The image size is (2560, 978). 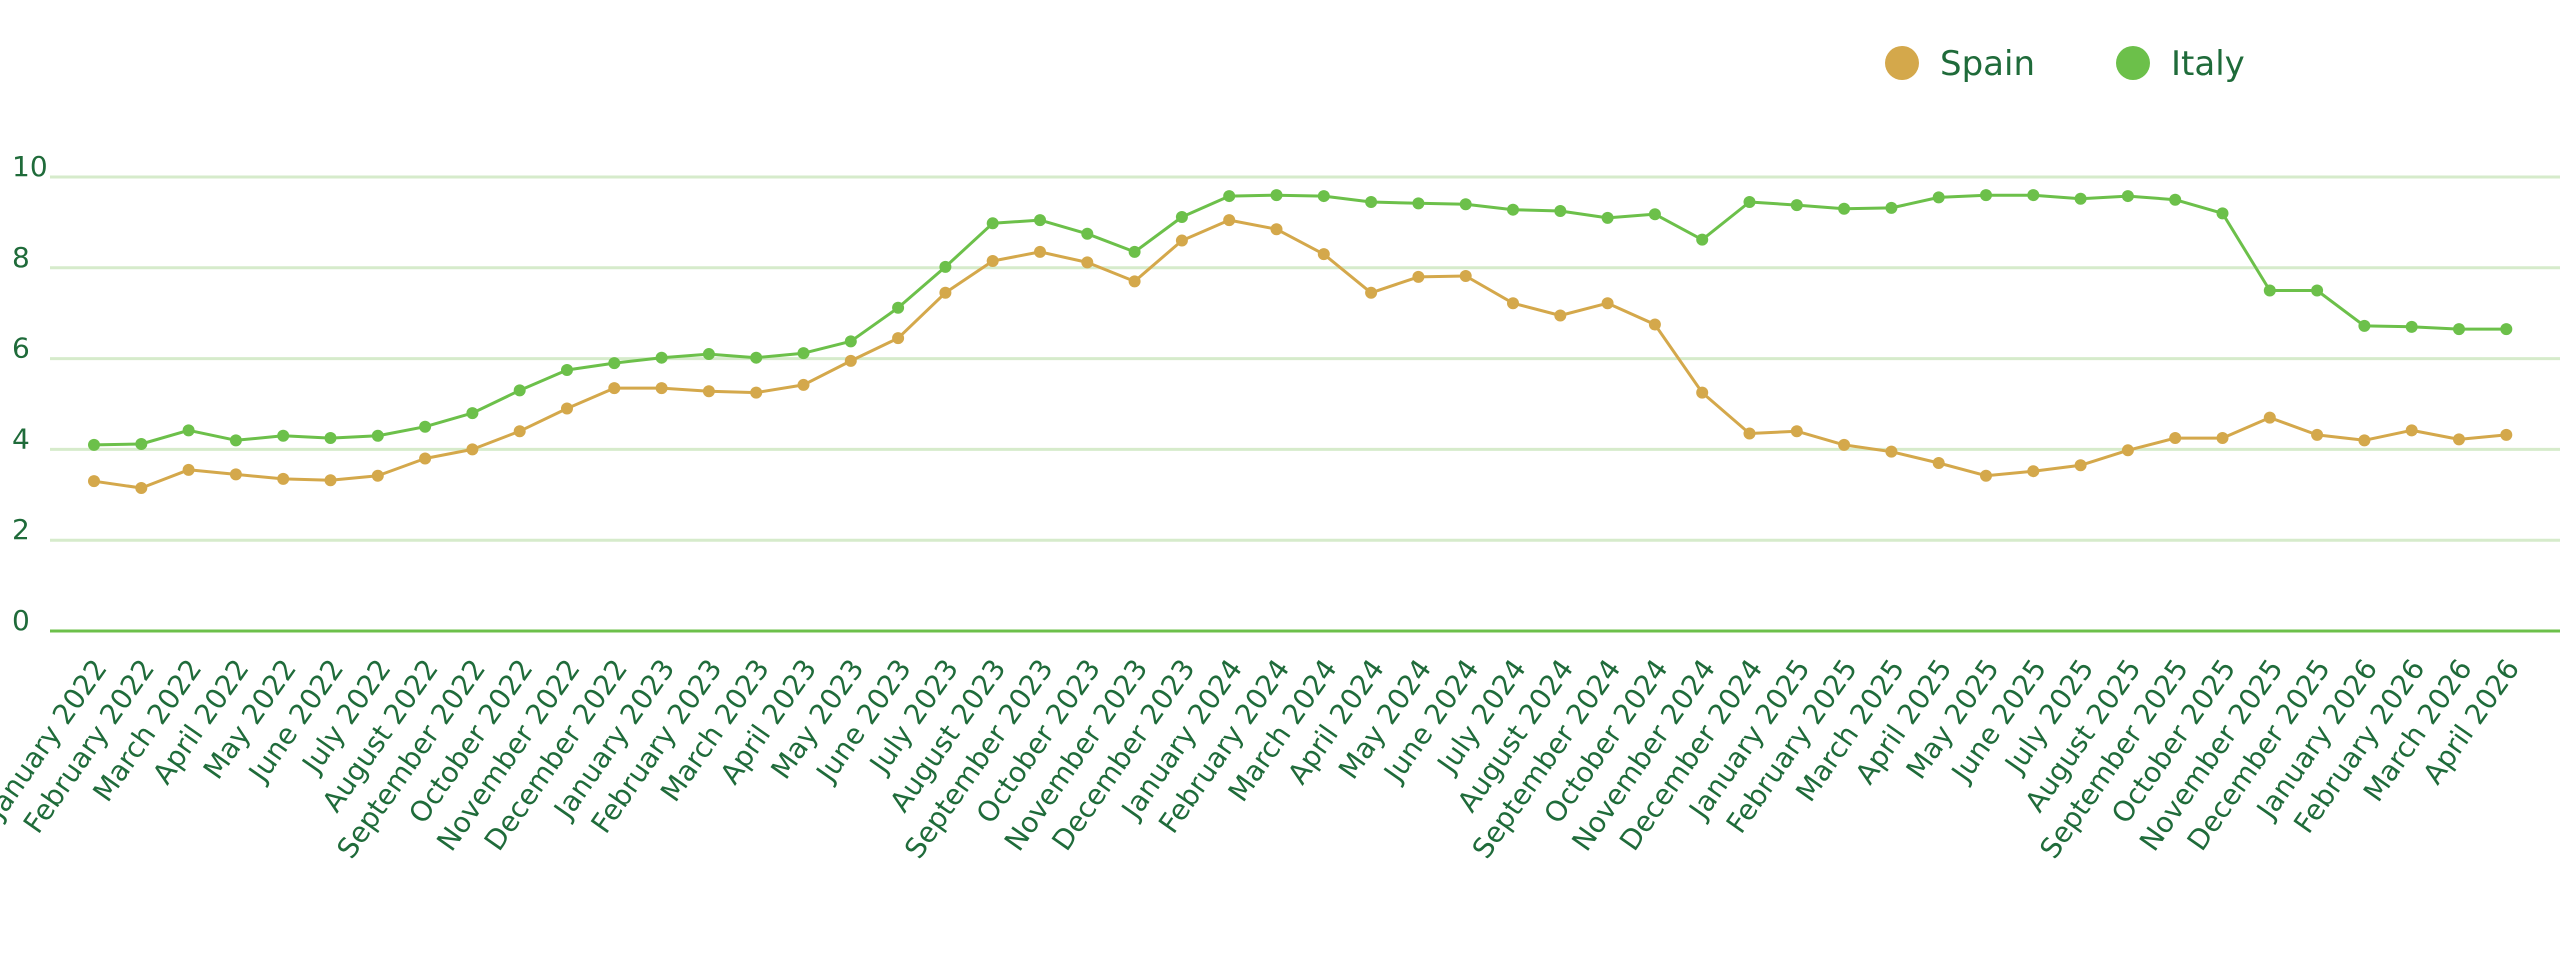 I want to click on legend-marker-italy, so click(x=2133, y=63).